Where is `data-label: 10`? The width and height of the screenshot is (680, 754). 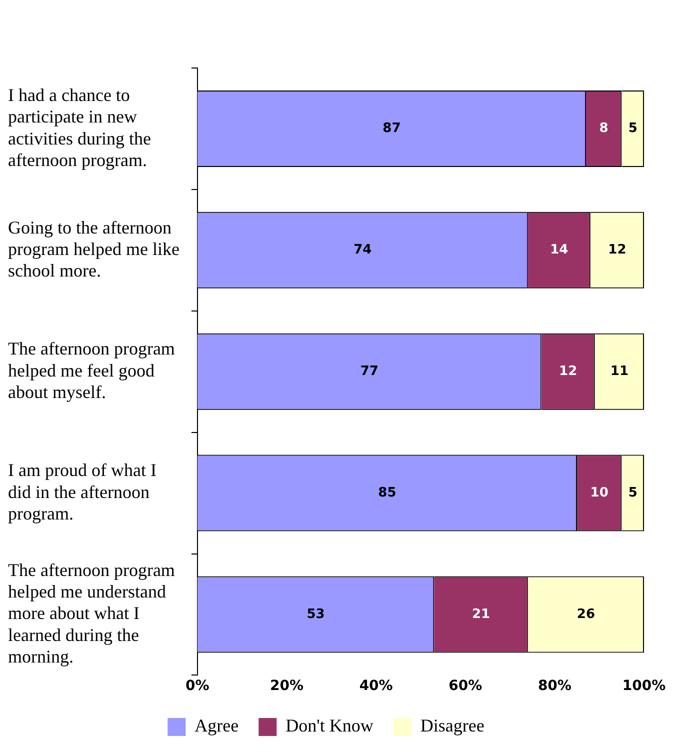
data-label: 10 is located at coordinates (599, 492).